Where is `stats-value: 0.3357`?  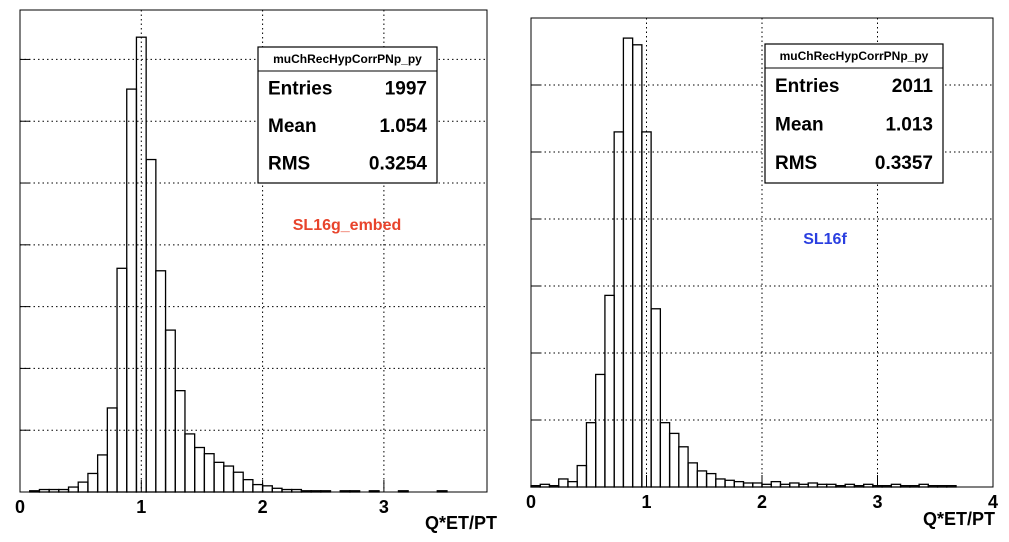
stats-value: 0.3357 is located at coordinates (904, 163).